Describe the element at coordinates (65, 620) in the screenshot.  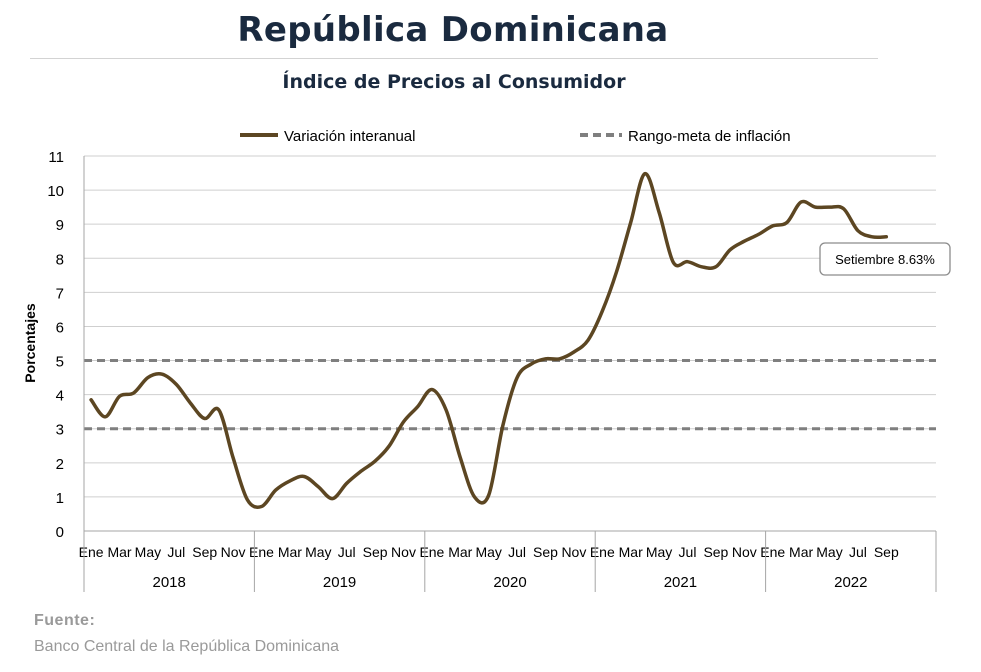
I see `source-label: Fuente:` at that location.